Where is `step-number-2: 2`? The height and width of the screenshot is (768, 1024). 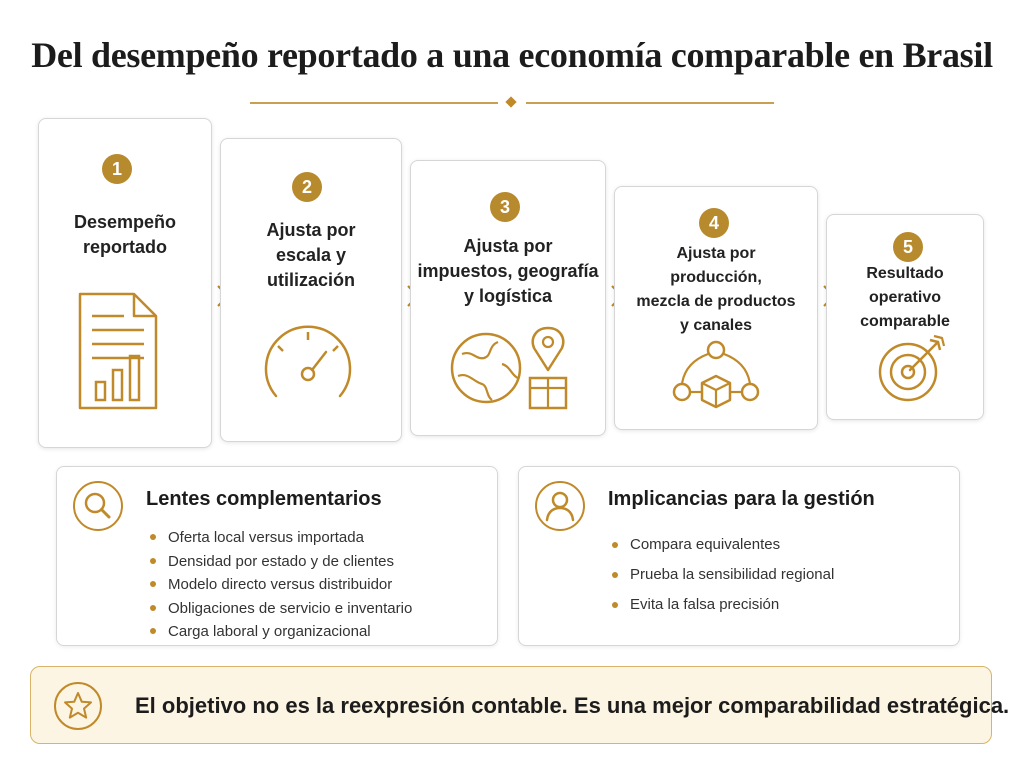
step-number-2: 2 is located at coordinates (307, 187).